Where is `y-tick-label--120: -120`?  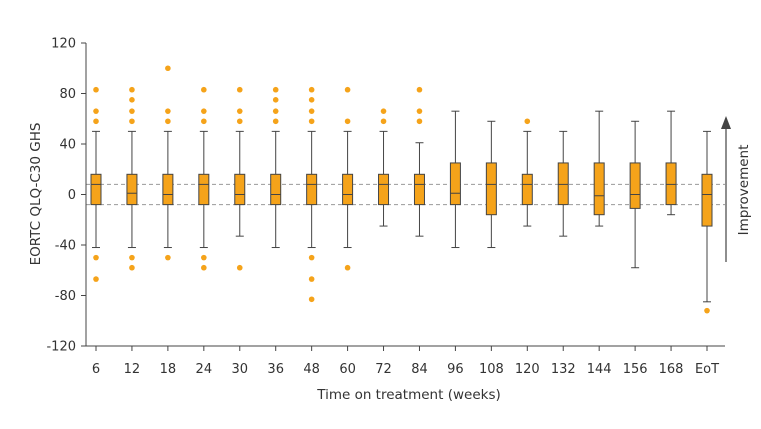
y-tick-label--120: -120 is located at coordinates (61, 347).